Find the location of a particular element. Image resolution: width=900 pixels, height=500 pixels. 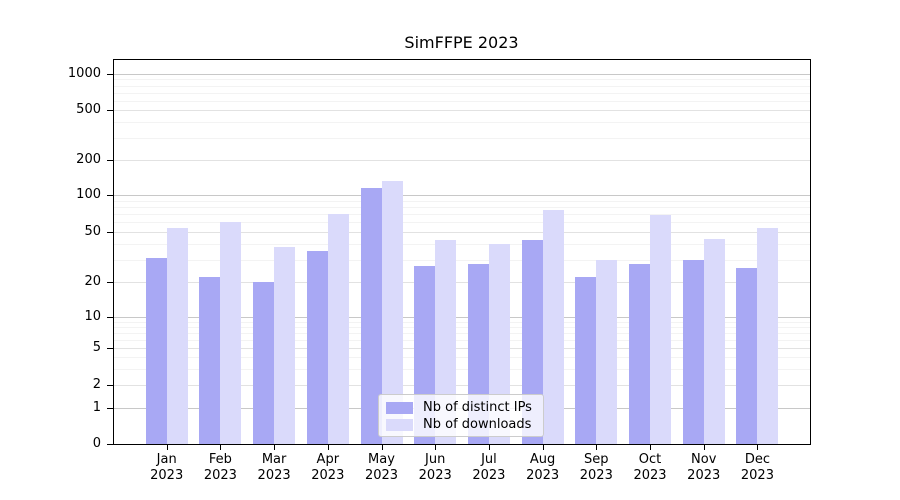

x-tick-month: Dec is located at coordinates (757, 459).